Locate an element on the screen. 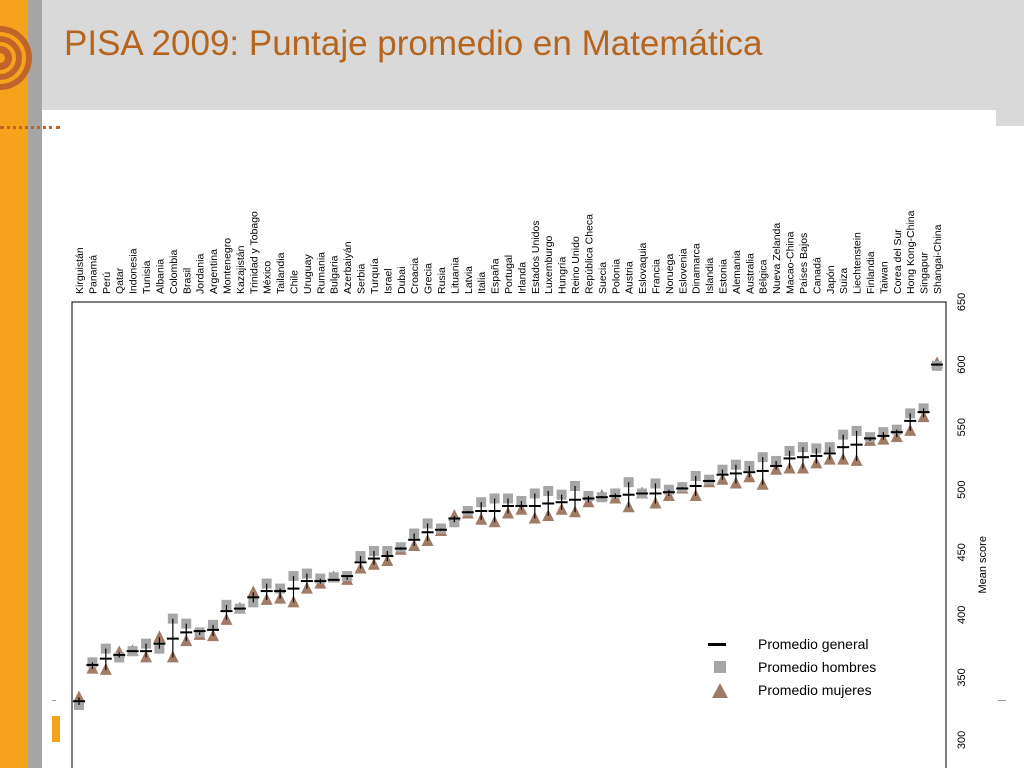  country-label: Tunisia is located at coordinates (147, 277).